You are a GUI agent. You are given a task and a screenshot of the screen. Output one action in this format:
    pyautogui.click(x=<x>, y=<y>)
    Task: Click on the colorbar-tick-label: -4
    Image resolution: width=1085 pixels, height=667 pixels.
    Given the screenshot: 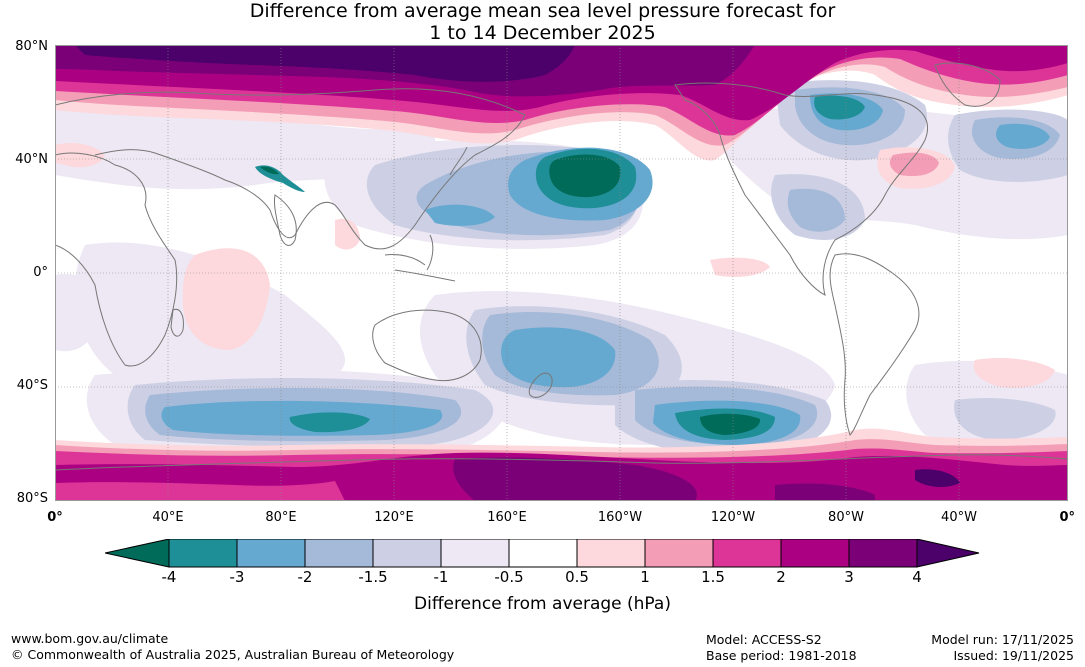 What is the action you would take?
    pyautogui.click(x=169, y=577)
    